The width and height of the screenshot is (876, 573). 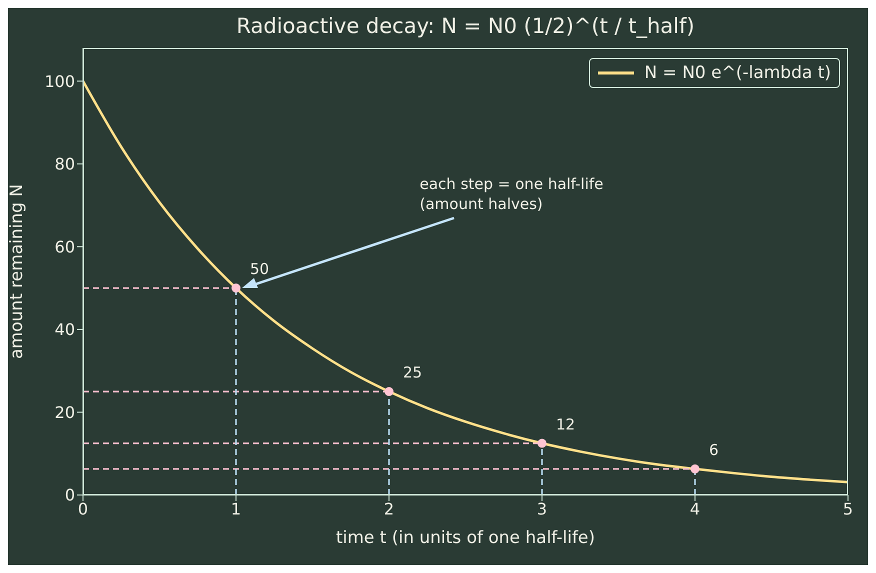 What do you see at coordinates (737, 73) in the screenshot?
I see `legend-label: N = N0 e^(-lambda t)` at bounding box center [737, 73].